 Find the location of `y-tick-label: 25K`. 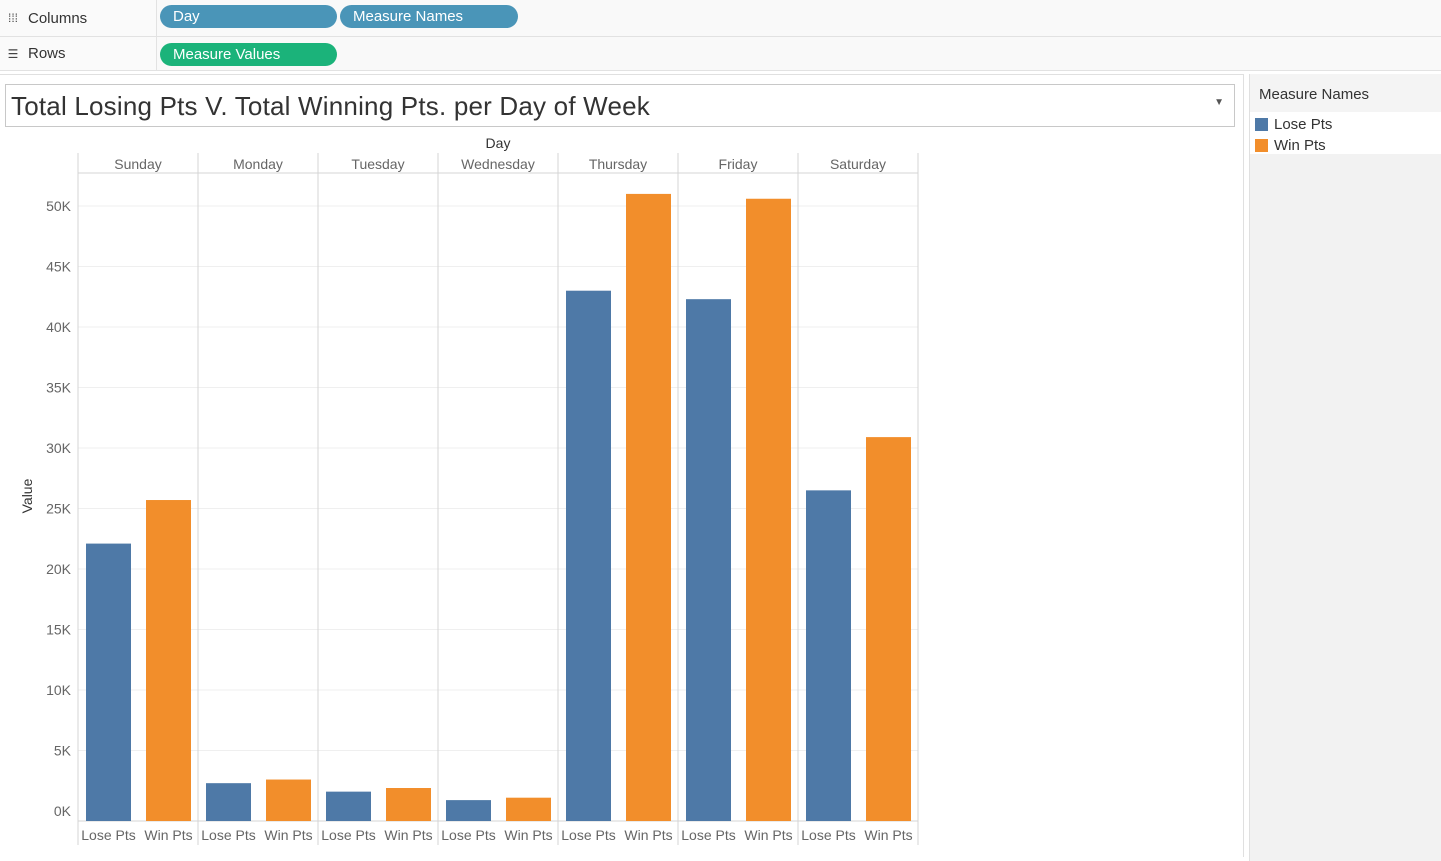

y-tick-label: 25K is located at coordinates (59, 509).